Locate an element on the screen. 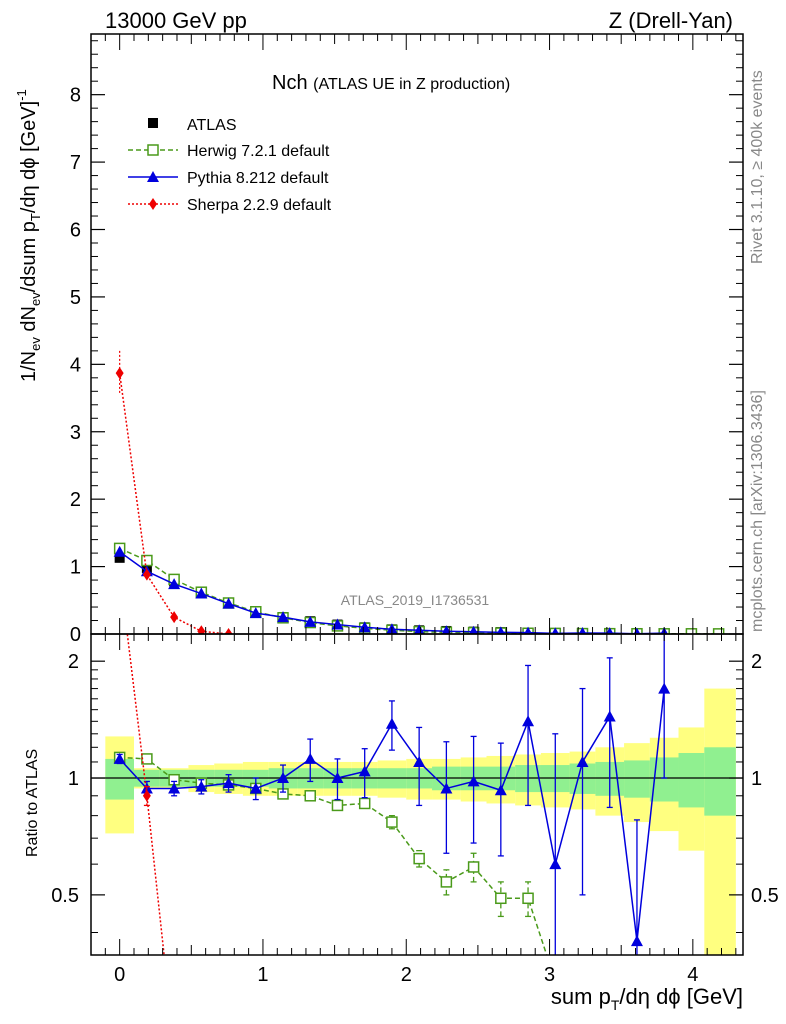 The width and height of the screenshot is (786, 1024). top-point-atlas is located at coordinates (119, 557).